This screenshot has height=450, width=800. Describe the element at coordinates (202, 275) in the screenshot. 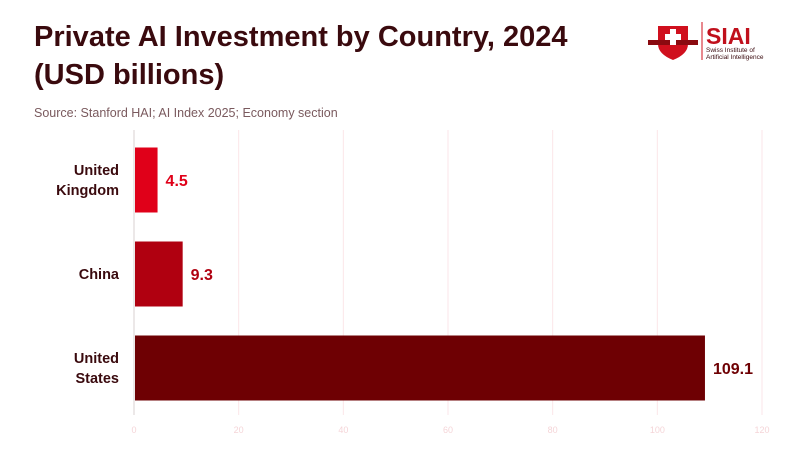

I see `value-label: 9.3` at that location.